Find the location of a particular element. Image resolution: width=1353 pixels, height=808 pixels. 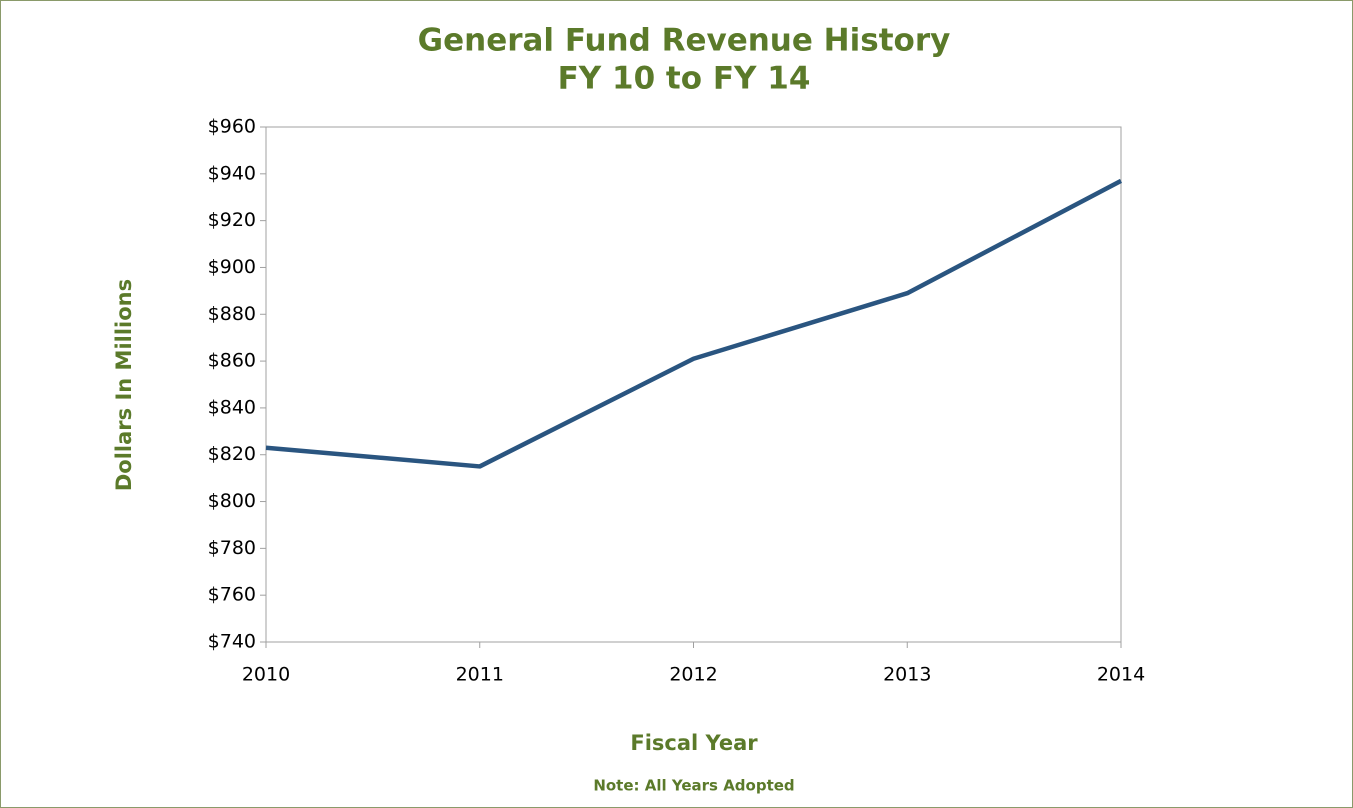

y-axis-label: Dollars In Millions is located at coordinates (124, 385).